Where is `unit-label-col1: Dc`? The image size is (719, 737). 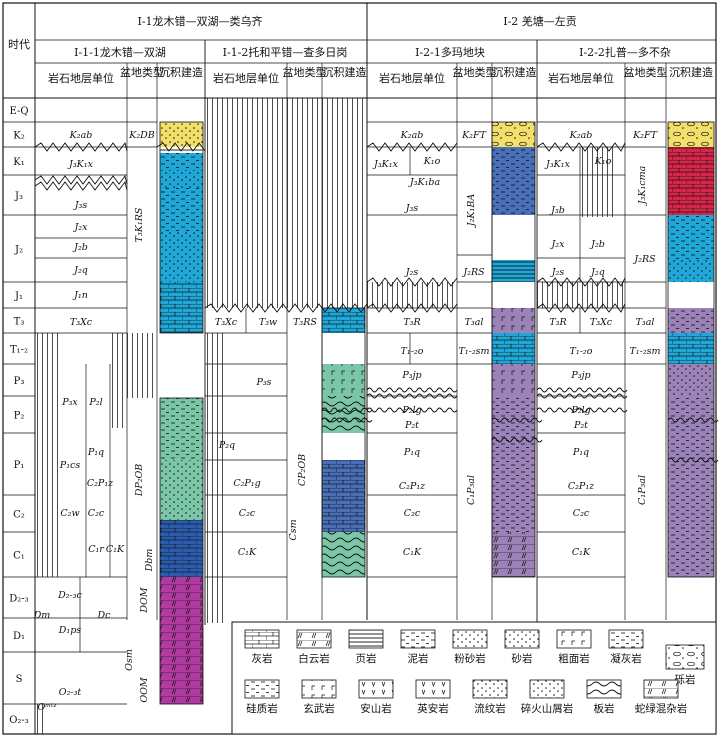
unit-label-col1: Dc is located at coordinates (104, 615).